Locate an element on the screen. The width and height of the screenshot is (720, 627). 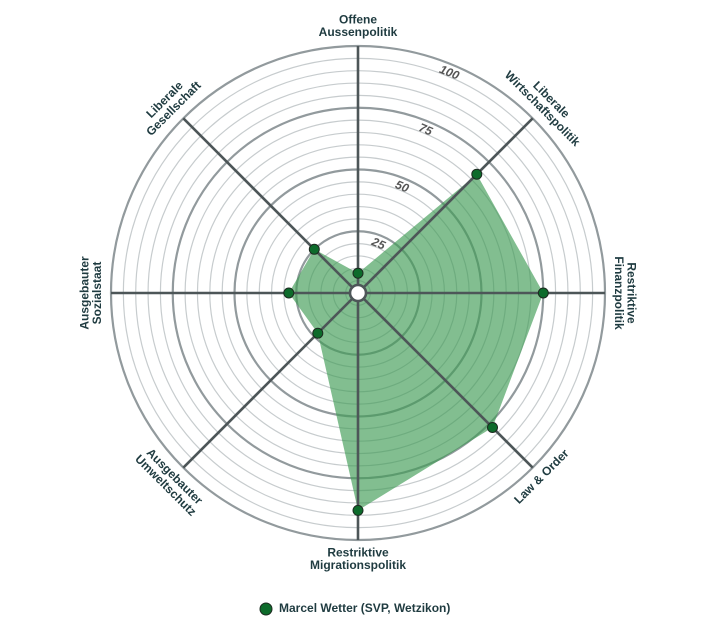
tick-label: 100 is located at coordinates (449, 72).